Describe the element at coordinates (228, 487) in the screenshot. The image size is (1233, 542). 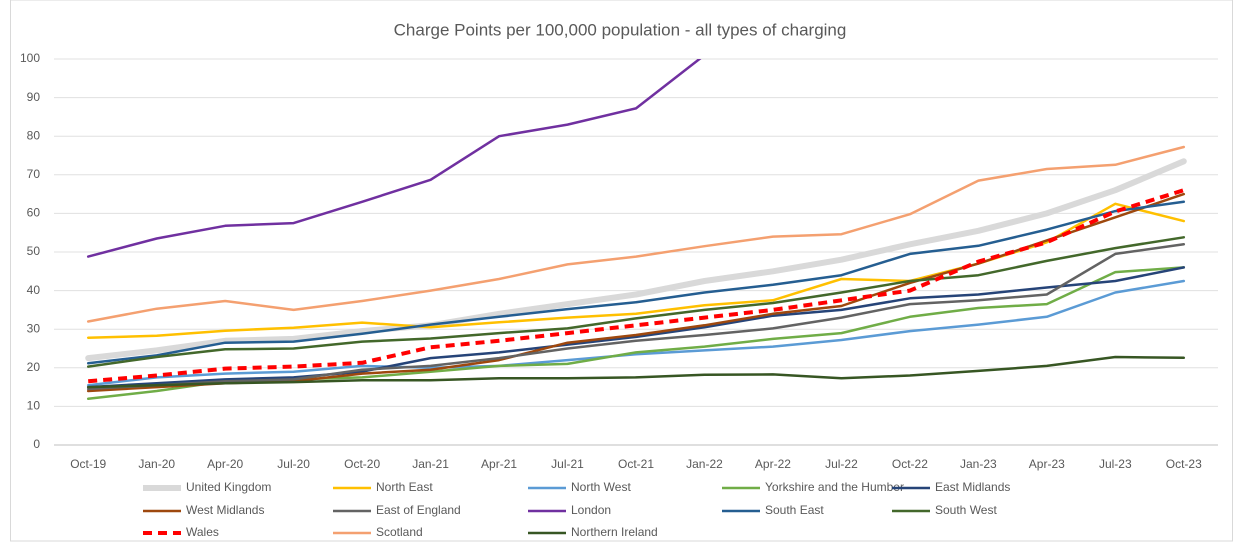
I see `legend-label: United Kingdom` at that location.